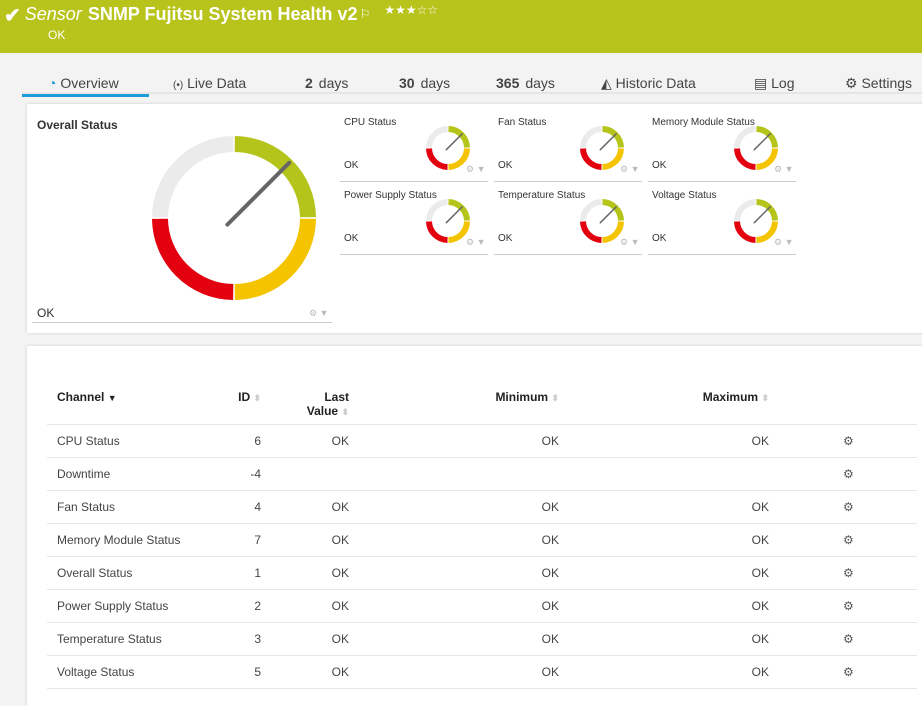  Describe the element at coordinates (722, 147) in the screenshot. I see `channel-gauge-memory-module-status: Memory Module Status OK ⚙ ▼` at that location.